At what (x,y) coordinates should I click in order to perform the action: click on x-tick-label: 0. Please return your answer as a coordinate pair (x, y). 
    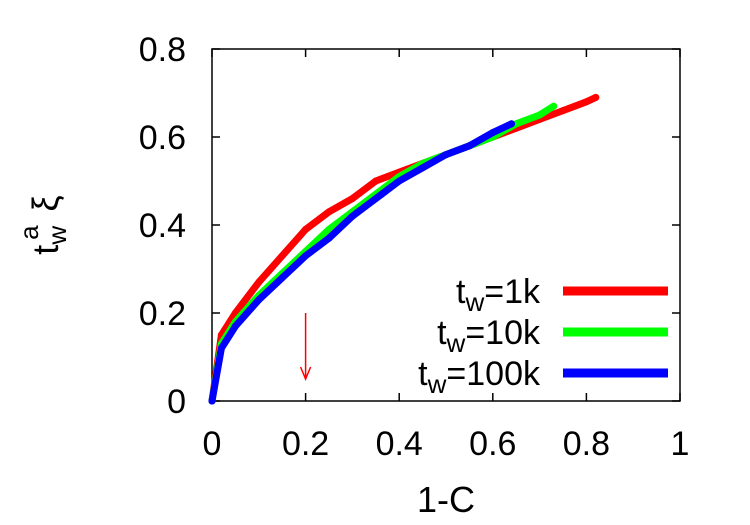
    Looking at the image, I should click on (212, 444).